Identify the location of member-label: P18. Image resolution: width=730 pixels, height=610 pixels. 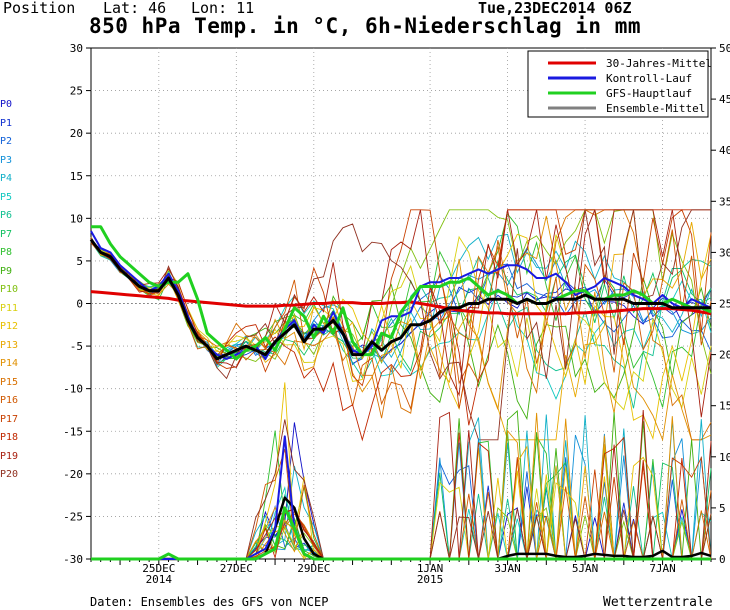
(9, 437).